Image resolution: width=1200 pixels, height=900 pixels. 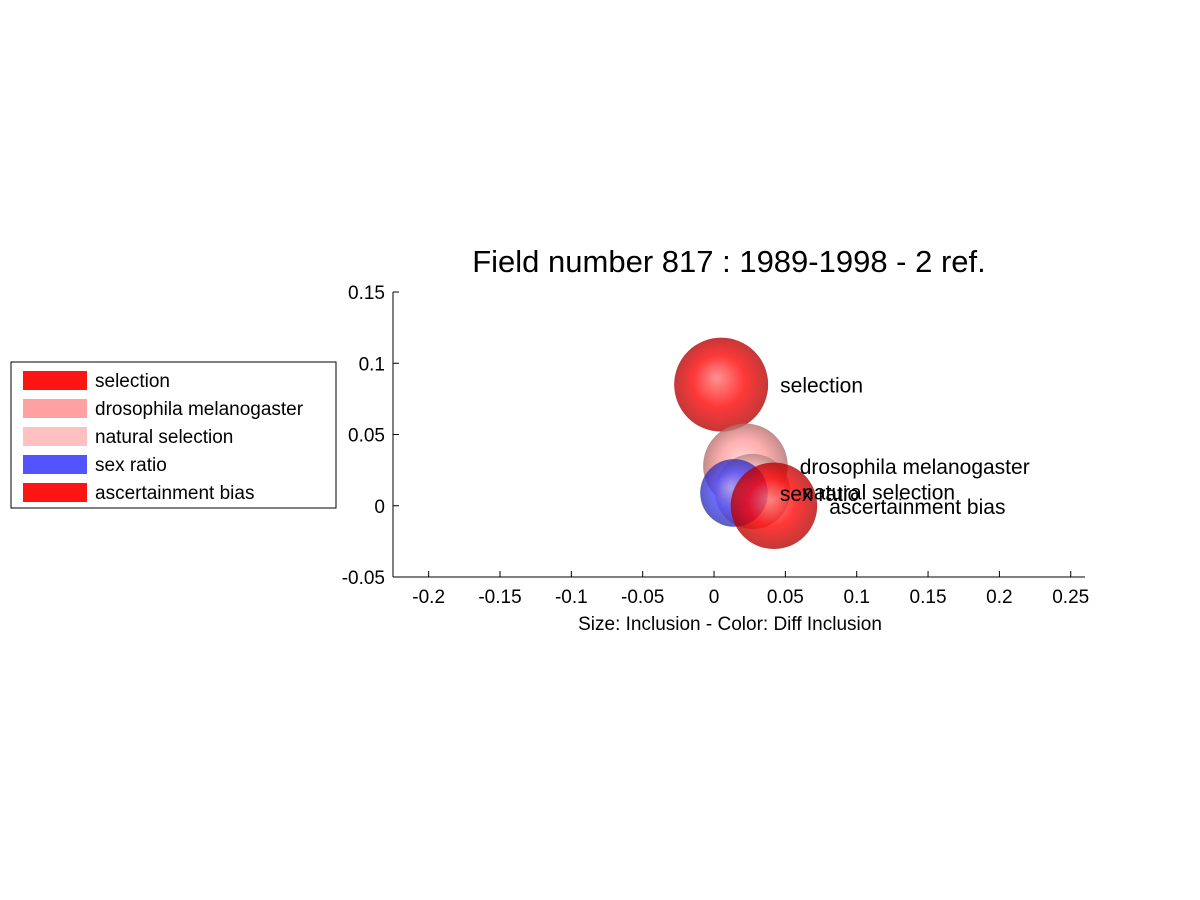 I want to click on x-tick-label: -0.15, so click(x=499, y=597).